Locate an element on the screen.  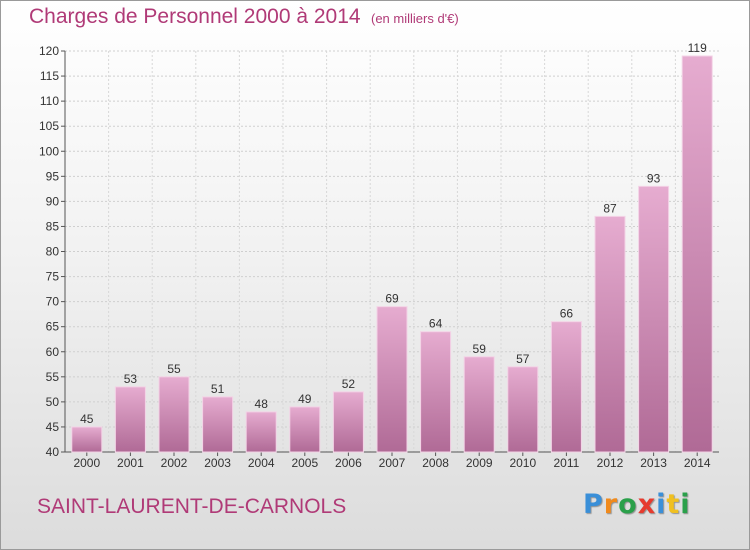
logo-letter: P is located at coordinates (593, 504).